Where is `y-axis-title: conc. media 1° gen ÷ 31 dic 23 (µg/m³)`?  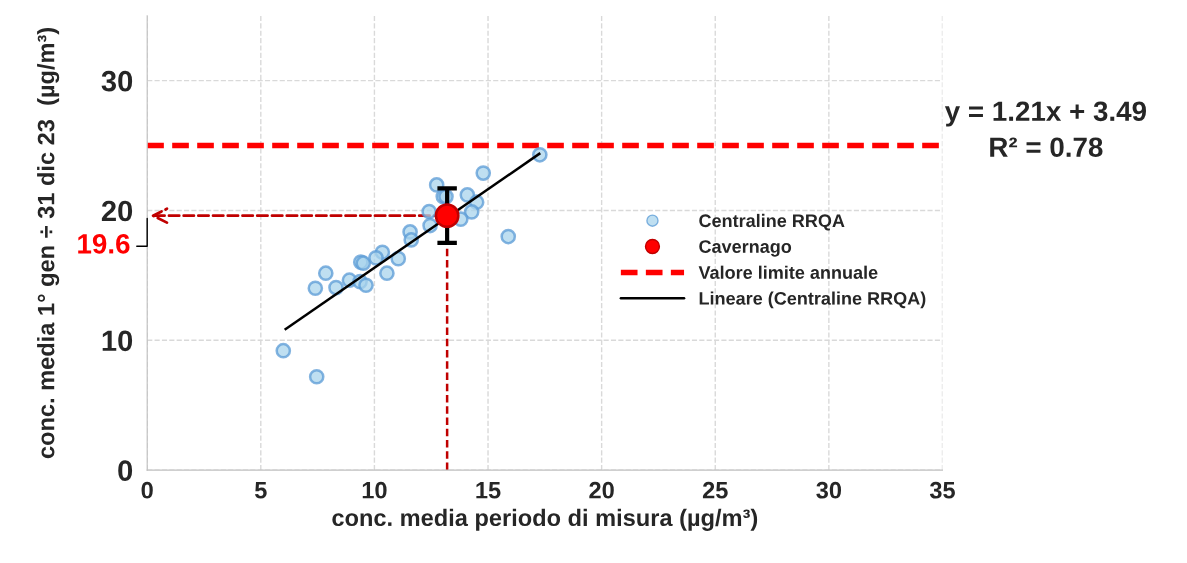 y-axis-title: conc. media 1° gen ÷ 31 dic 23 (µg/m³) is located at coordinates (48, 243).